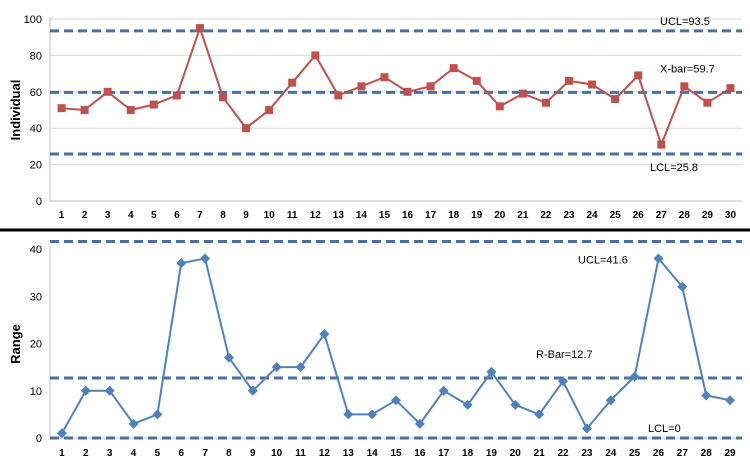 The height and width of the screenshot is (461, 750). What do you see at coordinates (246, 215) in the screenshot?
I see `individual-x-tick-label: 9` at bounding box center [246, 215].